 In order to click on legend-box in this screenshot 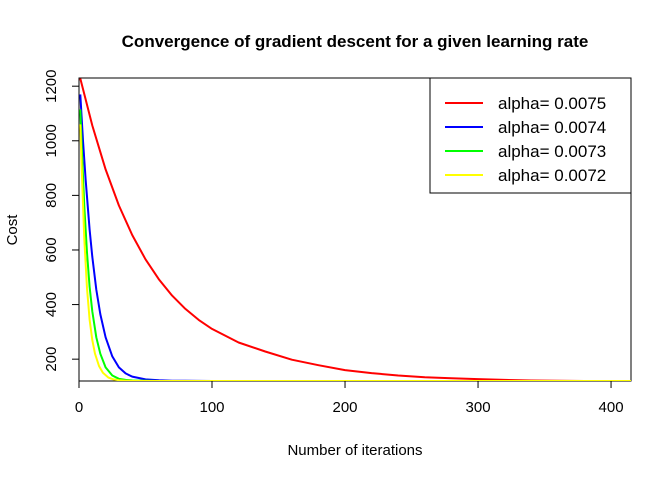, I will do `click(530, 135)`.